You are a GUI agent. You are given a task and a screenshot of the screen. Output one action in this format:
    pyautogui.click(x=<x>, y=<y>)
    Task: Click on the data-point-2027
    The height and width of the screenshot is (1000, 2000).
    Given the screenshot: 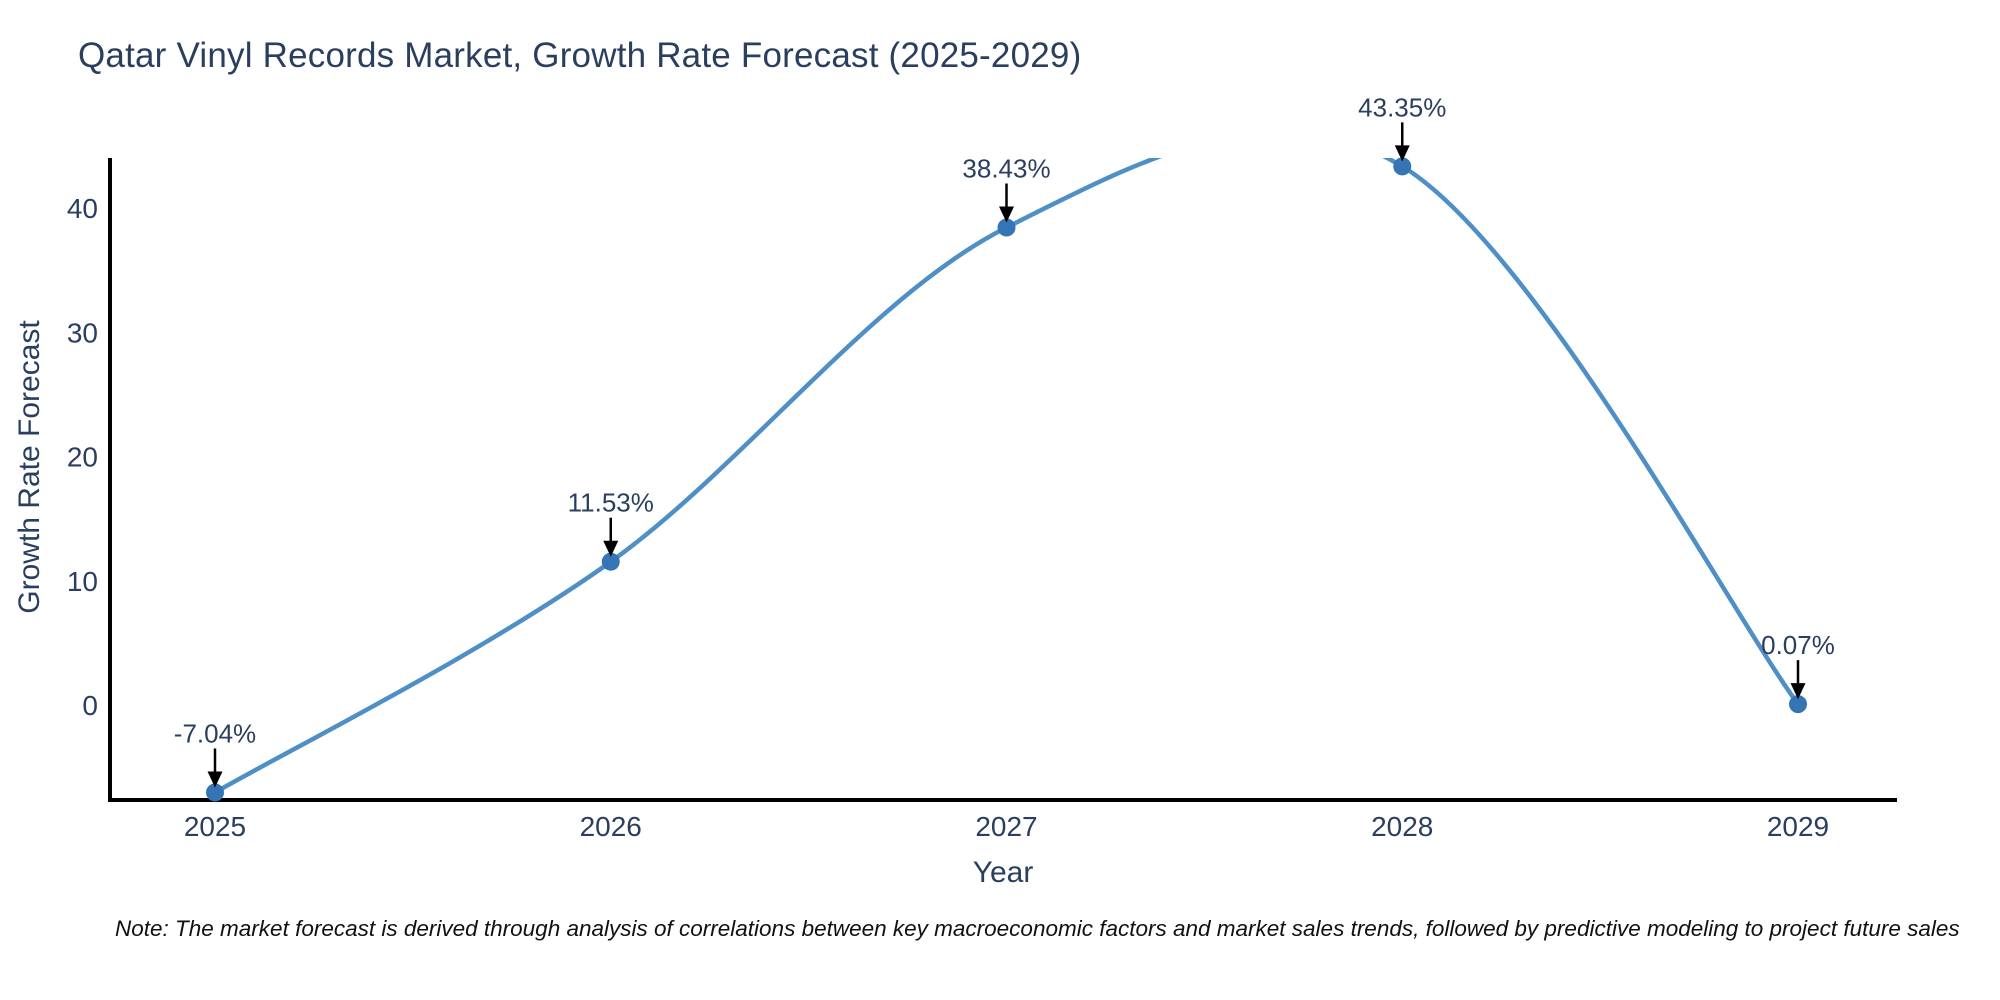 What is the action you would take?
    pyautogui.click(x=1006, y=227)
    